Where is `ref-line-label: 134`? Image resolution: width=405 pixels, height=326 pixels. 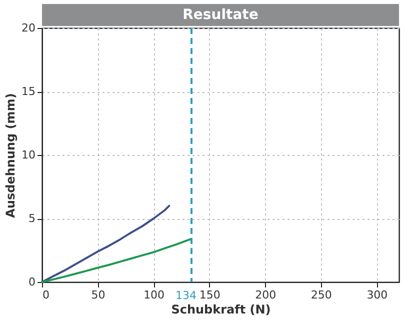
ref-line-label: 134 is located at coordinates (185, 295).